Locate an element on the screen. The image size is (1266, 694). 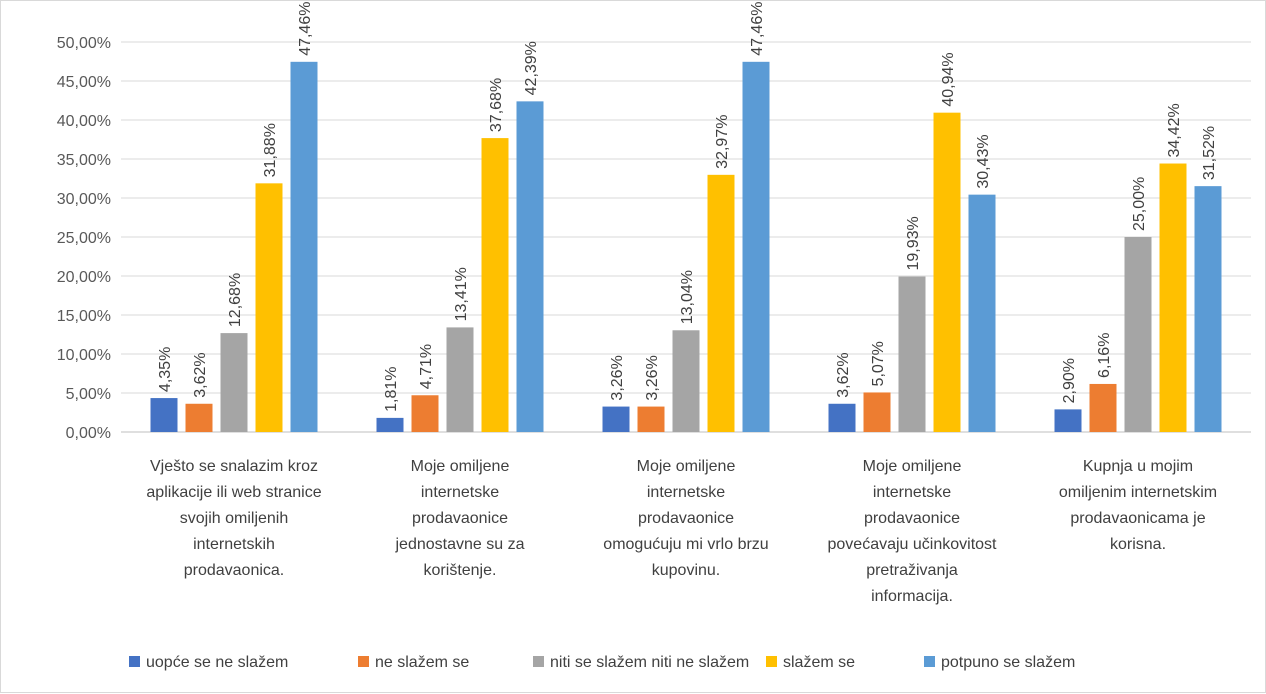
data-label: 32,97% is located at coordinates (722, 142).